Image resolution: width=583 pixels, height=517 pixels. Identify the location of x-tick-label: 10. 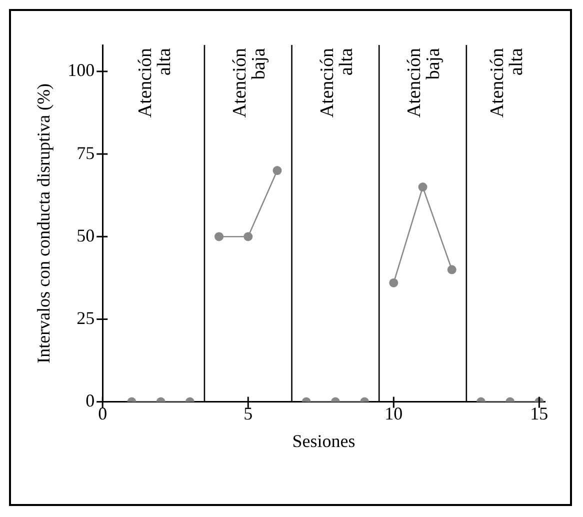
(393, 413).